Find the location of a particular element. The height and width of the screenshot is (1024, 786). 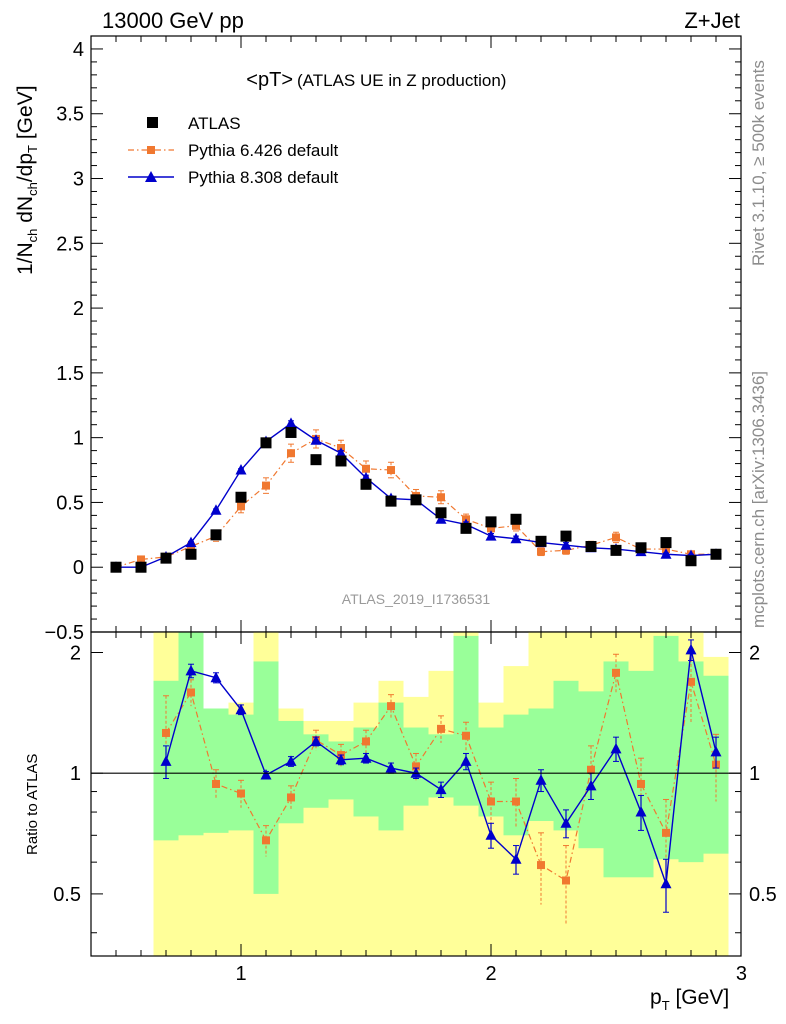

header-process-label: Z+Jet is located at coordinates (712, 20).